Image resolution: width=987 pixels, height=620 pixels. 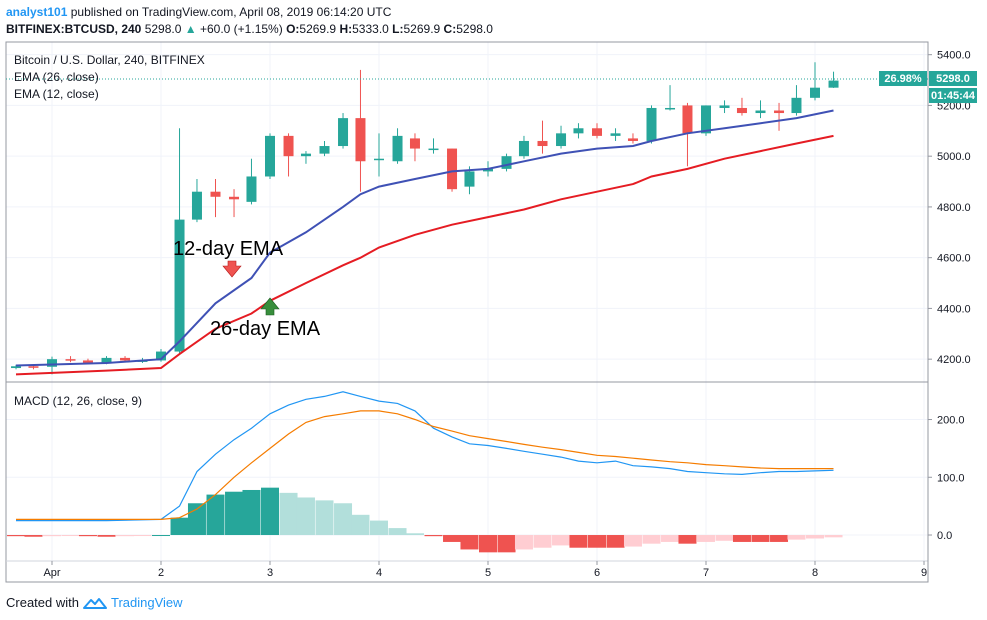 What do you see at coordinates (953, 79) in the screenshot?
I see `price-badge-text: 5298.0` at bounding box center [953, 79].